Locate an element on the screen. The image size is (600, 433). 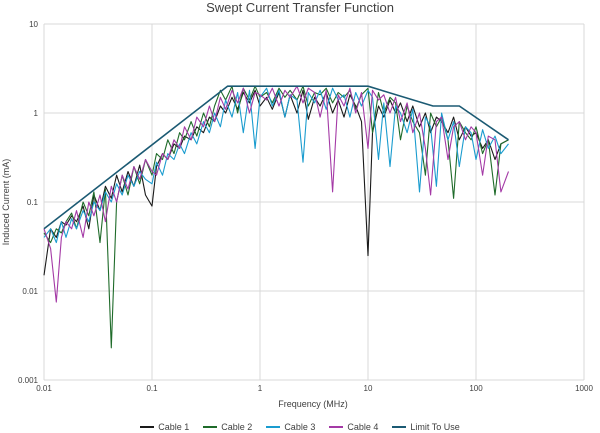
legend-item: Cable 1 is located at coordinates (164, 427).